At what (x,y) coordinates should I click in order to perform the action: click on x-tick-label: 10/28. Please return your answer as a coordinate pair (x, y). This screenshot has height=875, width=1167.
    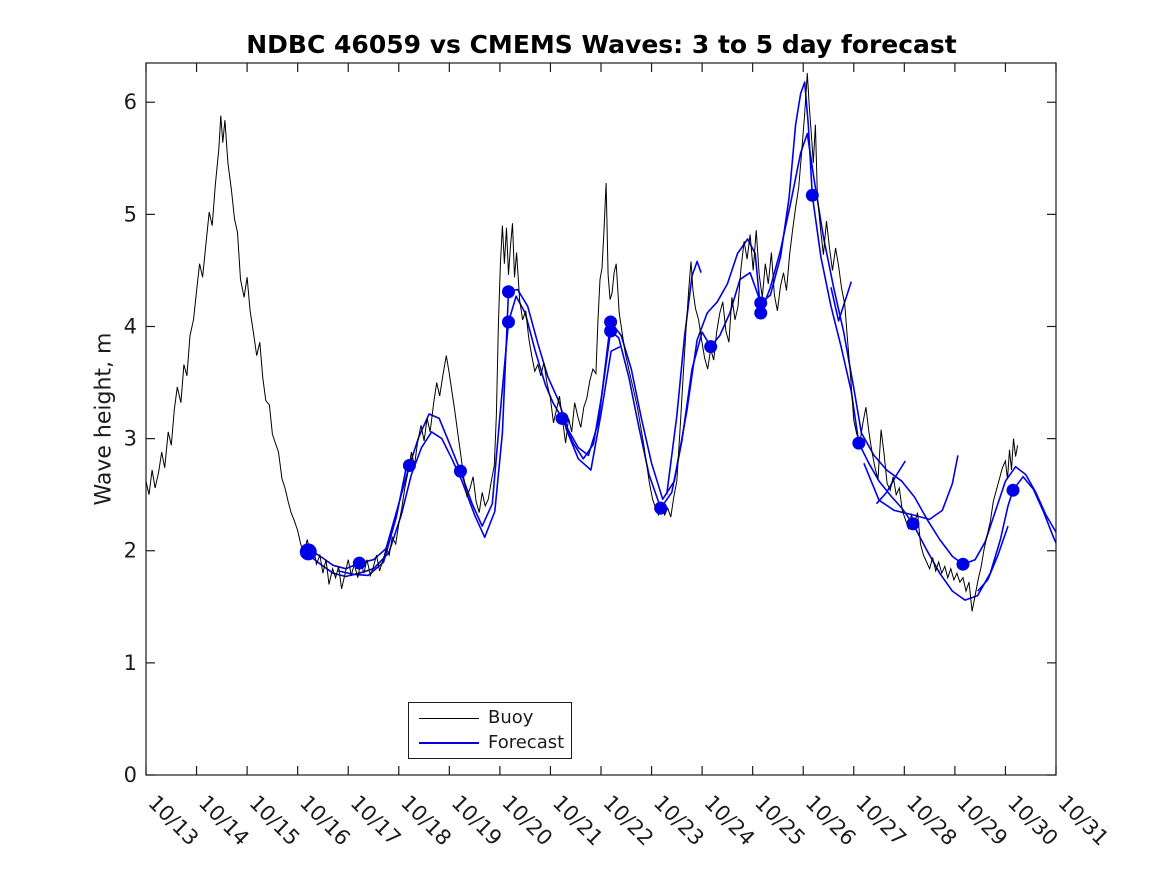
    Looking at the image, I should click on (932, 821).